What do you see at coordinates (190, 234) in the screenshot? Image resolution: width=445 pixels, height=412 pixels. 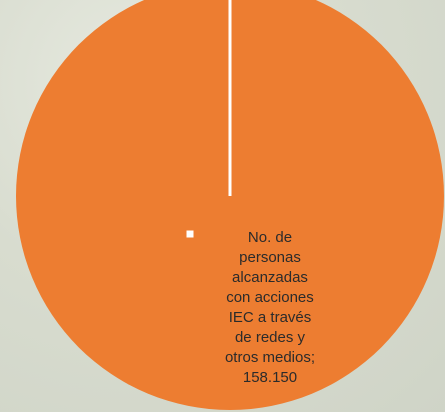 I see `data-label-marker` at bounding box center [190, 234].